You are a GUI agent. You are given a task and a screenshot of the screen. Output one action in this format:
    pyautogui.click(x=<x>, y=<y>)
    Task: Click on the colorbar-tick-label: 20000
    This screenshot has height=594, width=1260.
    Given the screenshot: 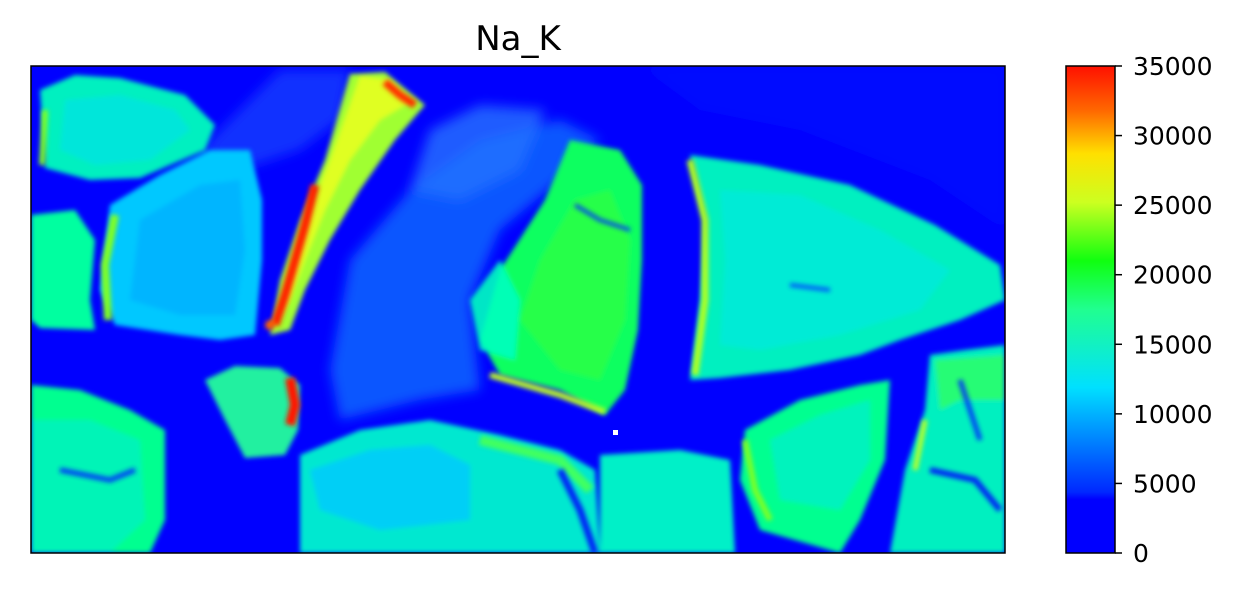 What is the action you would take?
    pyautogui.click(x=1173, y=275)
    